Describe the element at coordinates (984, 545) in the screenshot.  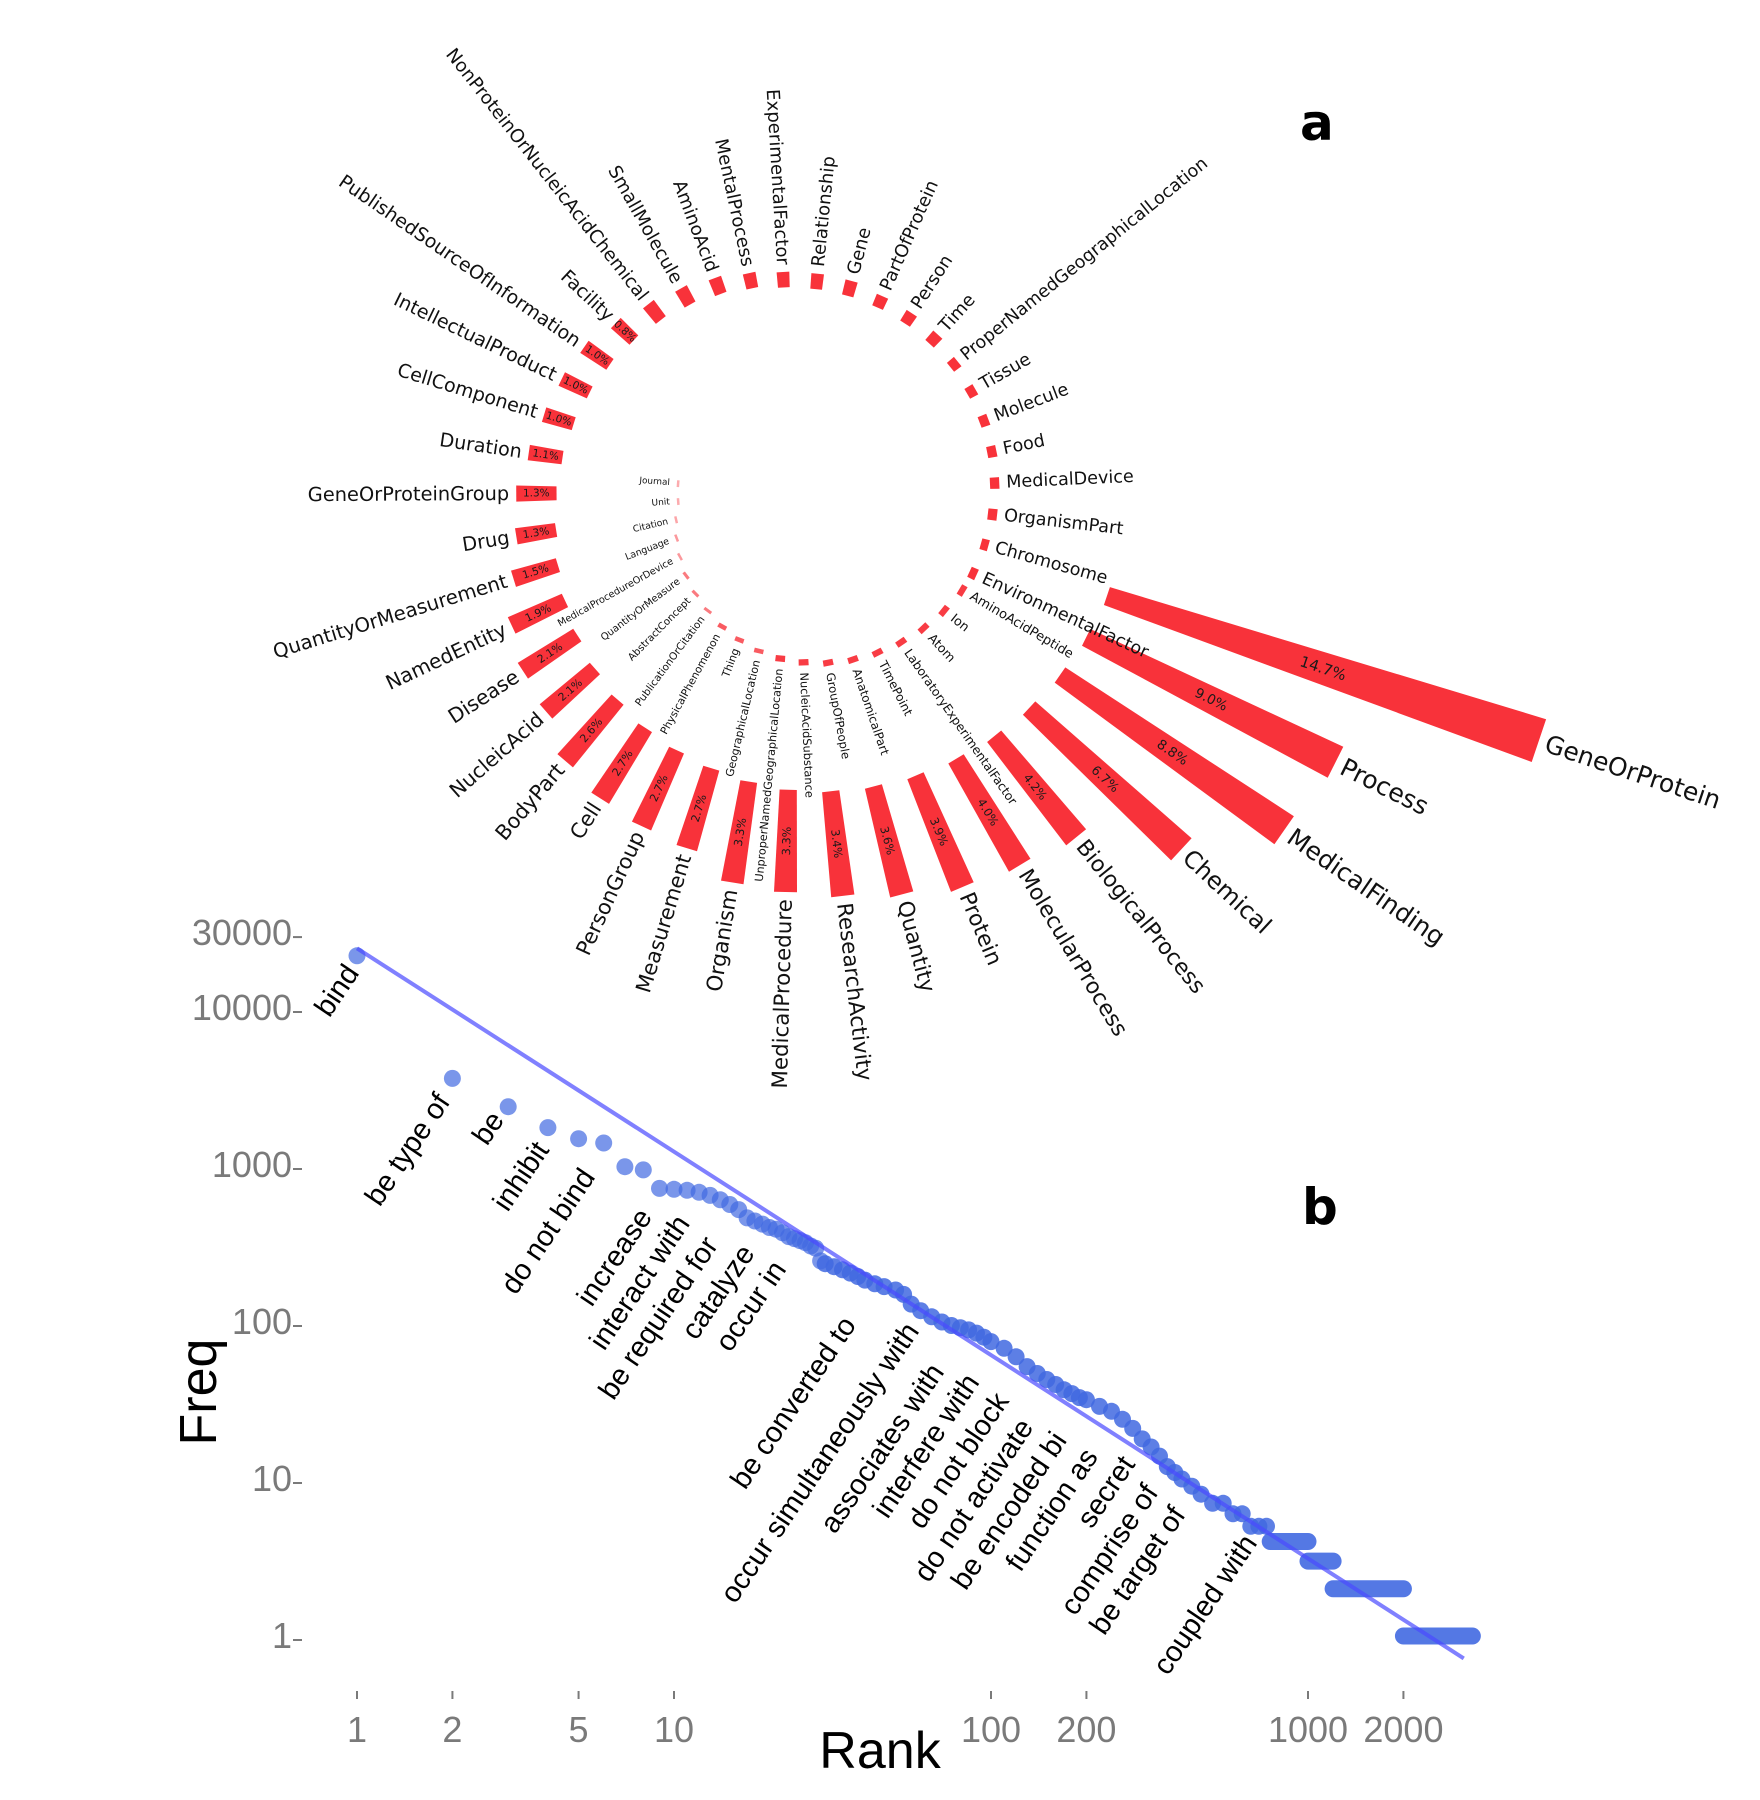
I see `bar-Chromosome` at that location.